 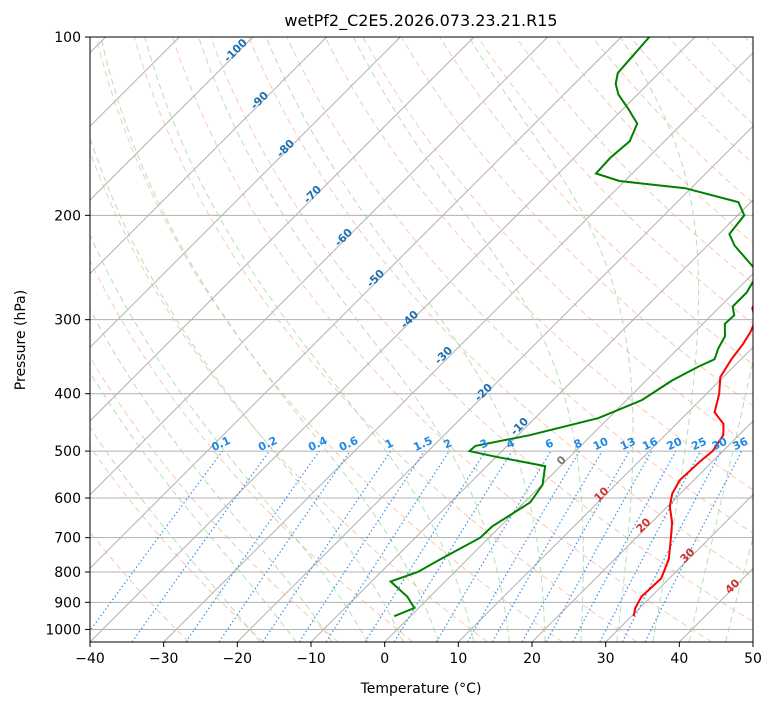 What do you see at coordinates (312, 194) in the screenshot?
I see `dry-adiabat-label: -70` at bounding box center [312, 194].